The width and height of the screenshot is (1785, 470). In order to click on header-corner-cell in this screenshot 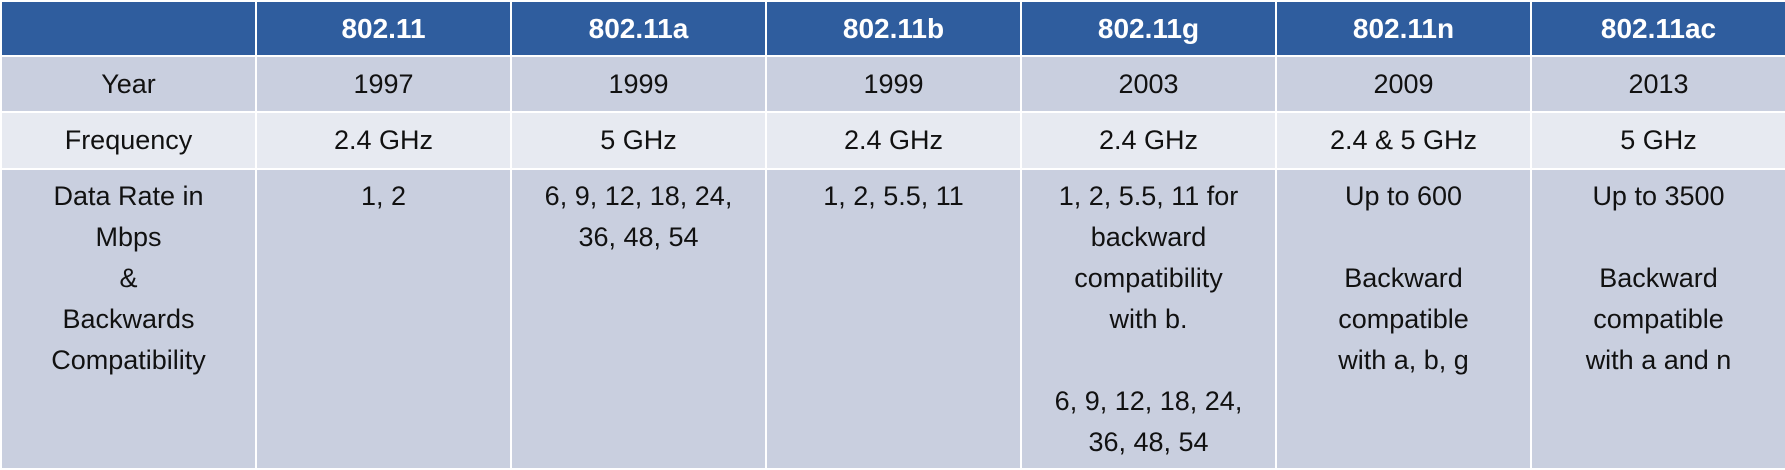, I will do `click(128, 28)`.